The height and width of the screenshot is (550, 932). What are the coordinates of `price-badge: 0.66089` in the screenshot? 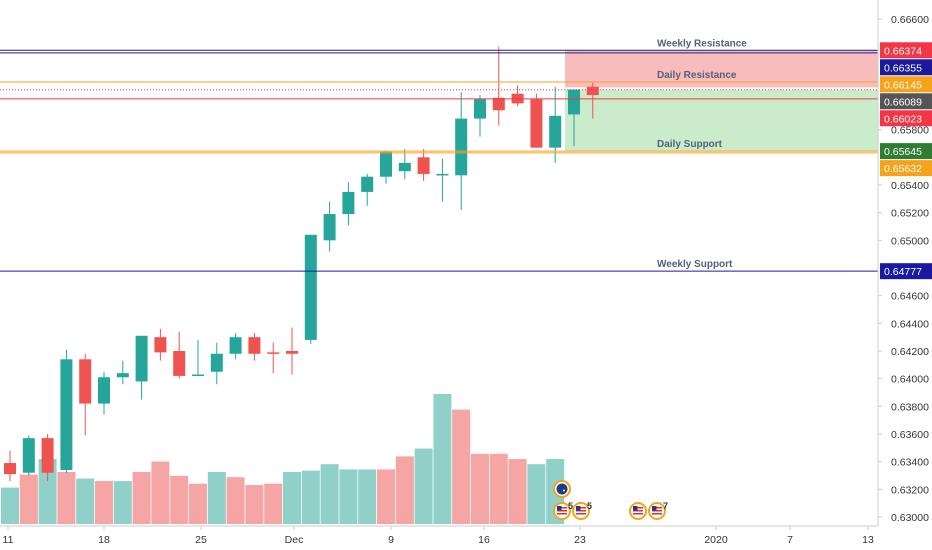 It's located at (906, 101).